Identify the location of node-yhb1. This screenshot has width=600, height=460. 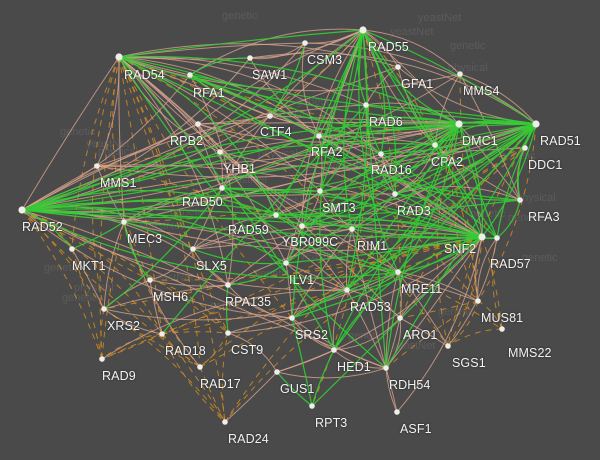
(220, 152).